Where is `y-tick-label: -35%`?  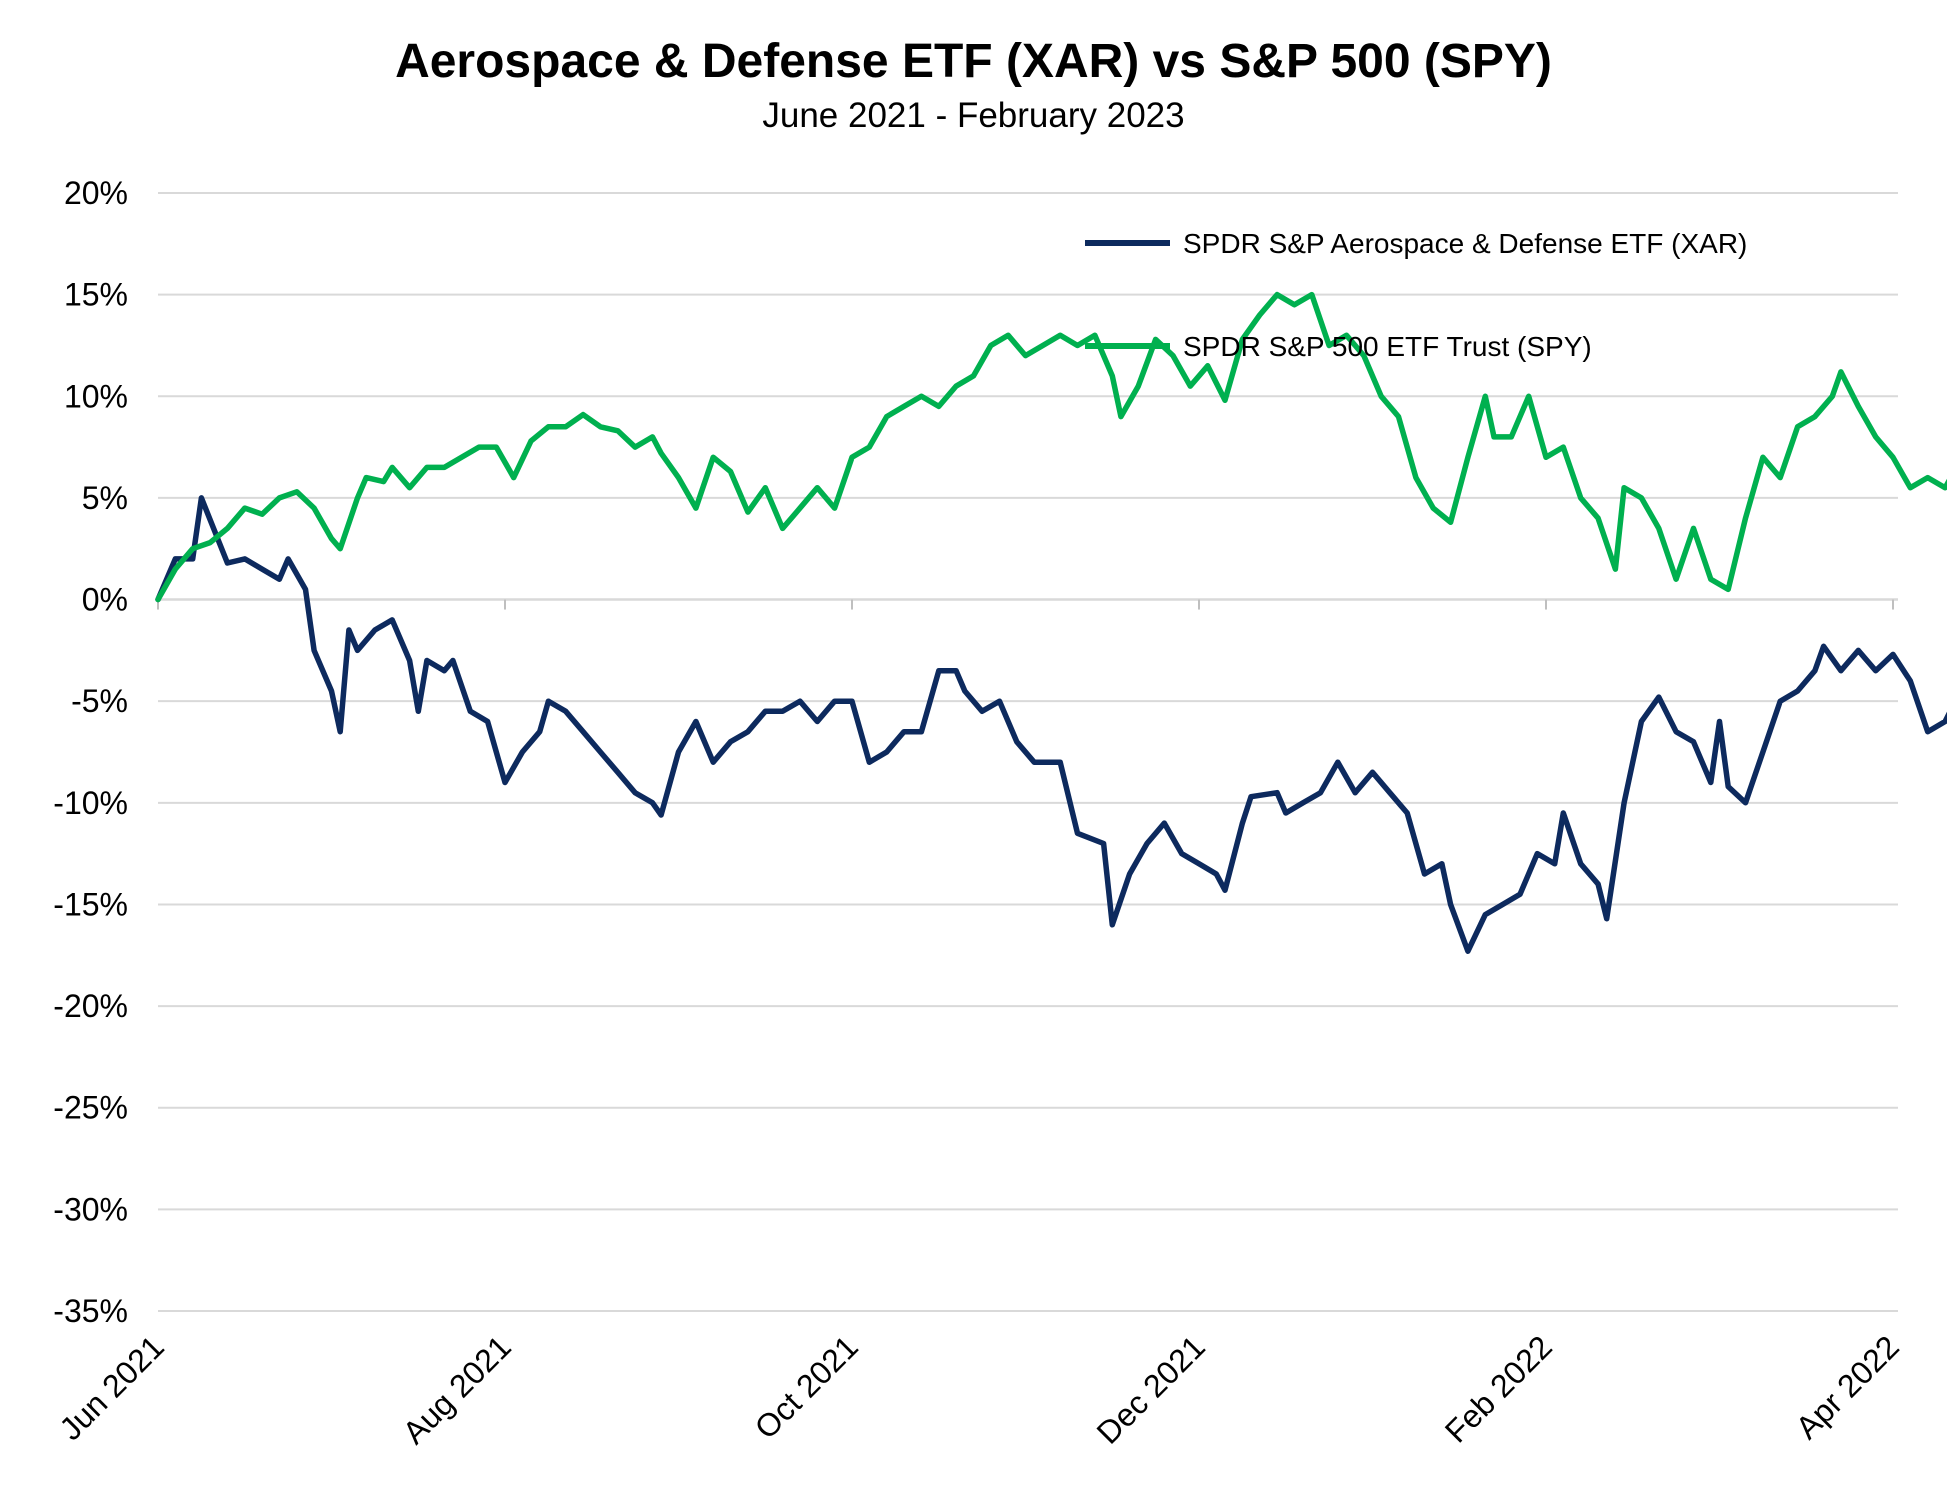 y-tick-label: -35% is located at coordinates (90, 1311).